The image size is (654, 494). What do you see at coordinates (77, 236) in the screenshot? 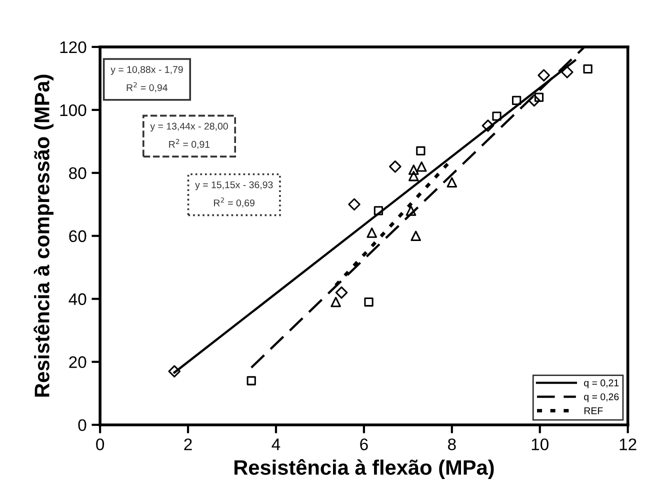
I see `y-tick-label: 60` at bounding box center [77, 236].